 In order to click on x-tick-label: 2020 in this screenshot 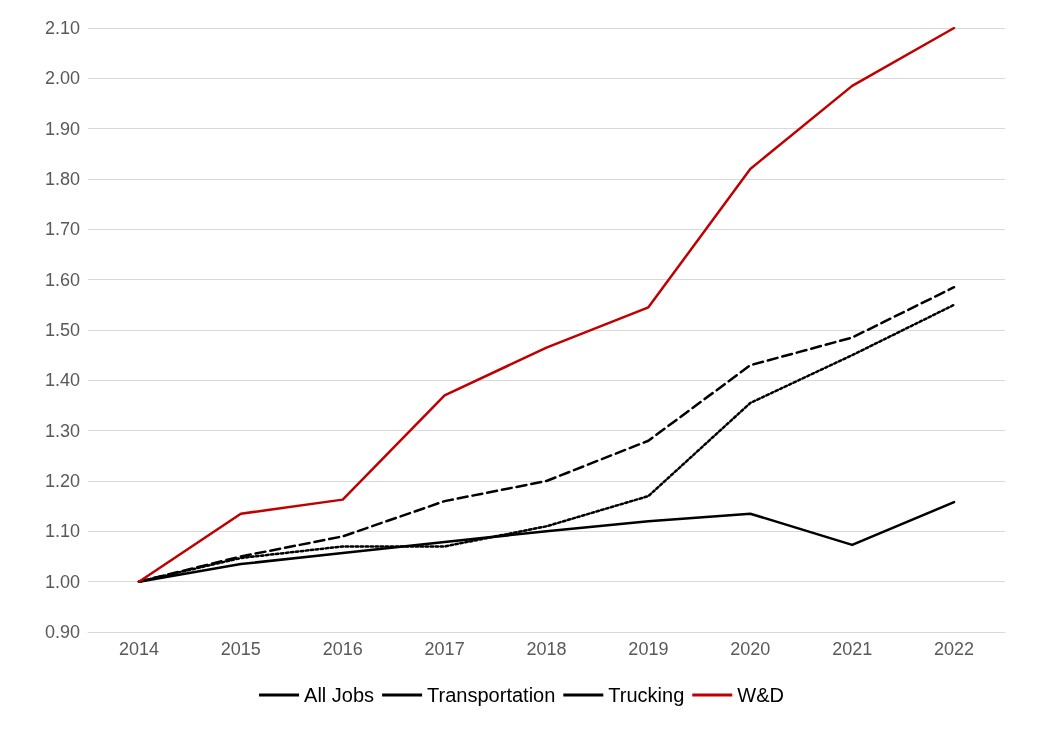, I will do `click(750, 649)`.